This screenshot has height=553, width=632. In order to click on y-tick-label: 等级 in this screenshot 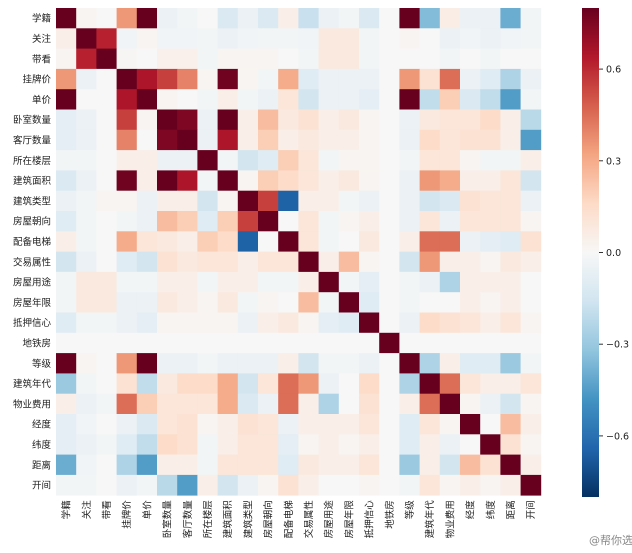, I will do `click(42, 364)`.